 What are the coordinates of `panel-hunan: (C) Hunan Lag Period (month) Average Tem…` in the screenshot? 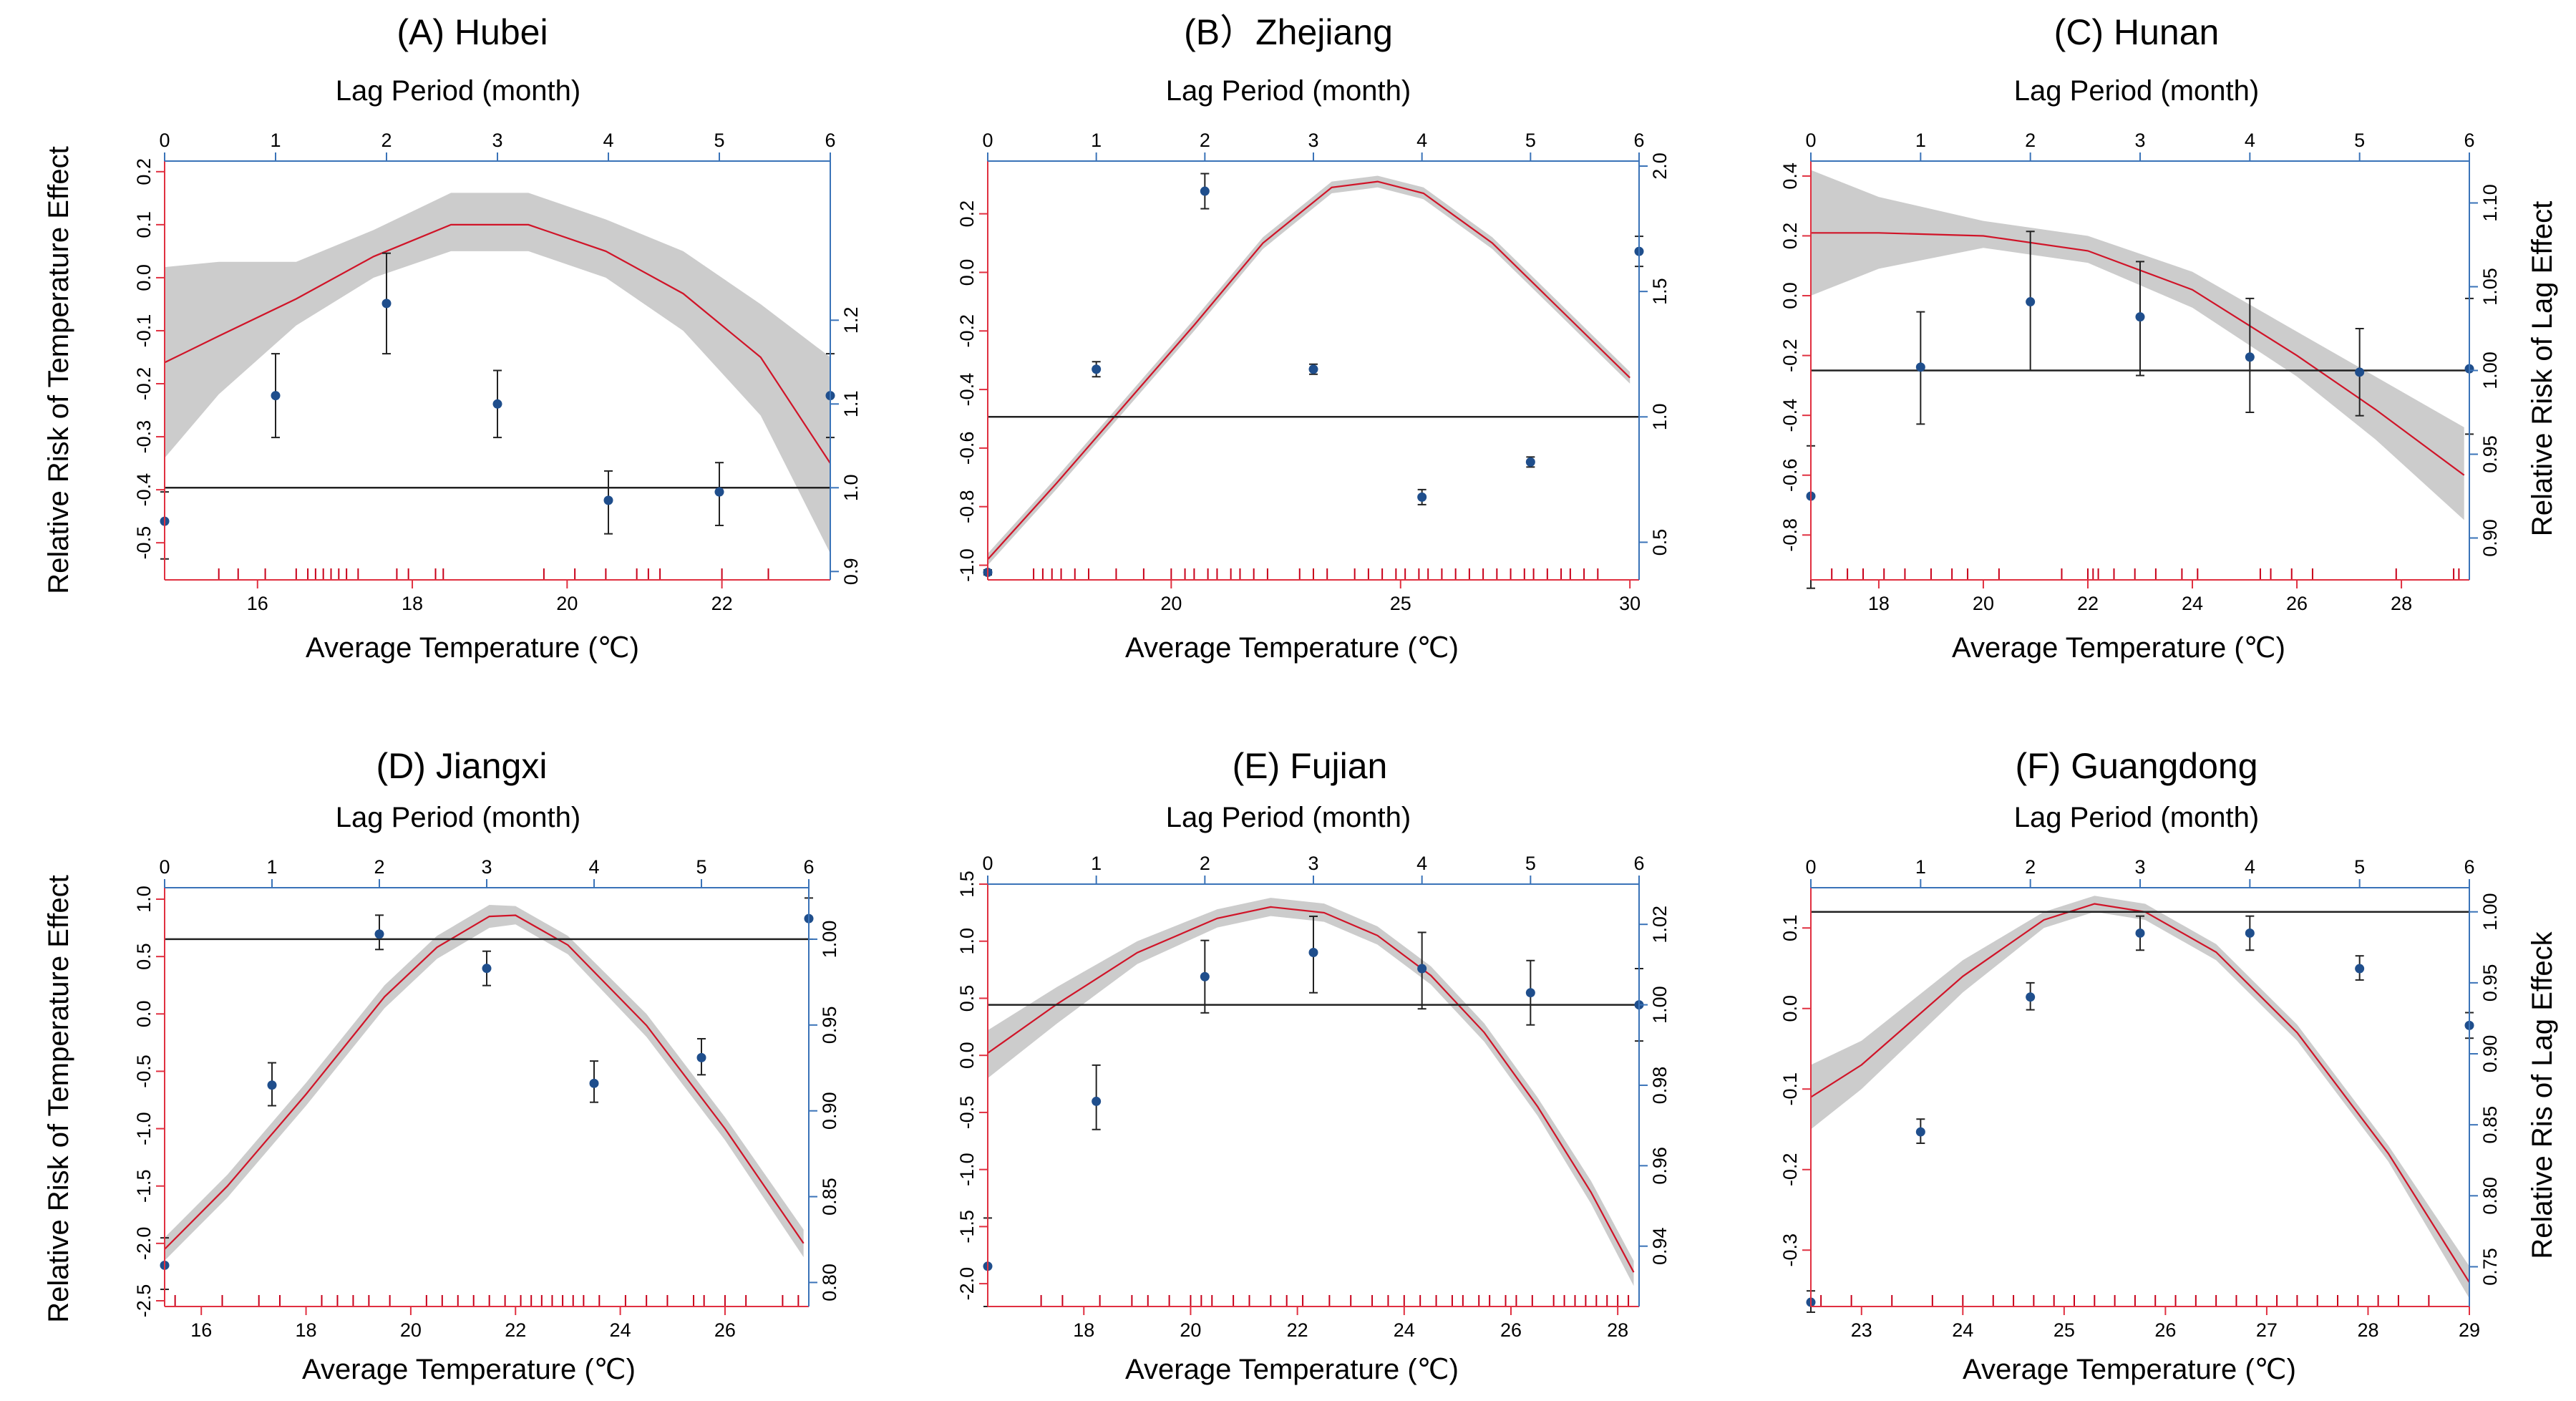 It's located at (2168, 338).